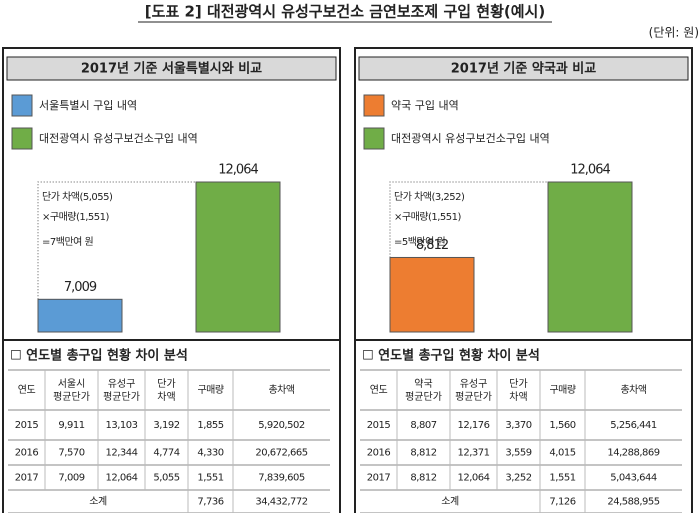  I want to click on table-cell: 1,560, so click(562, 425).